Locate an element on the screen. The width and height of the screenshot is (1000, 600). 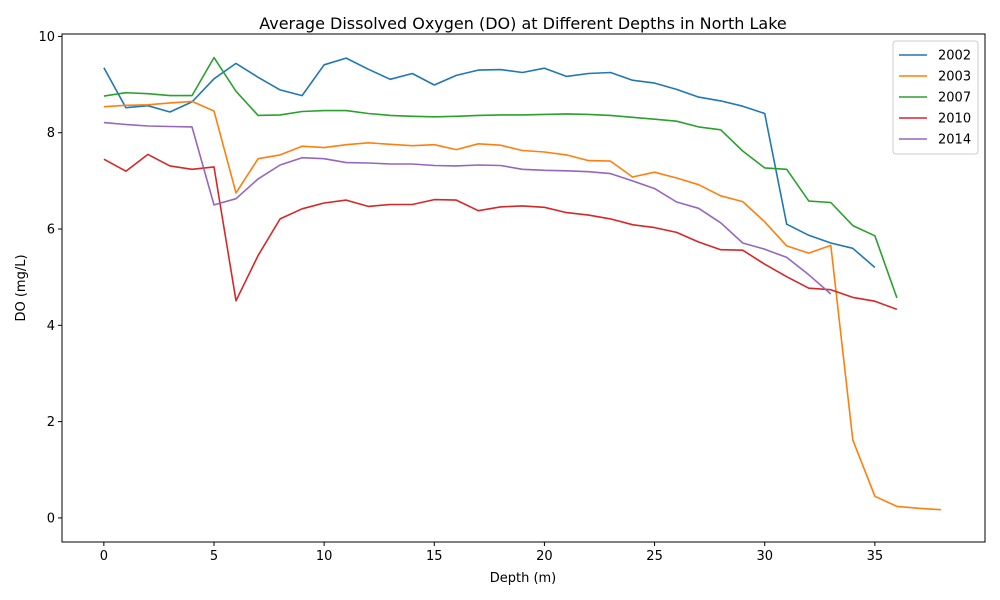
legend-label-2010: 2010 is located at coordinates (954, 119).